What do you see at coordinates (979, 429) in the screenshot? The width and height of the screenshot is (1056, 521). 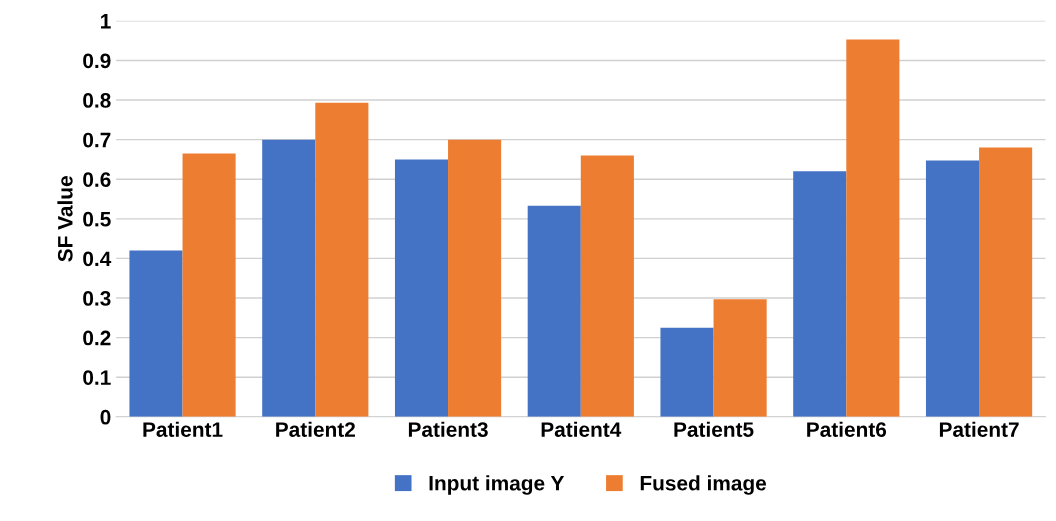 I see `x-tick-label: Patient7` at bounding box center [979, 429].